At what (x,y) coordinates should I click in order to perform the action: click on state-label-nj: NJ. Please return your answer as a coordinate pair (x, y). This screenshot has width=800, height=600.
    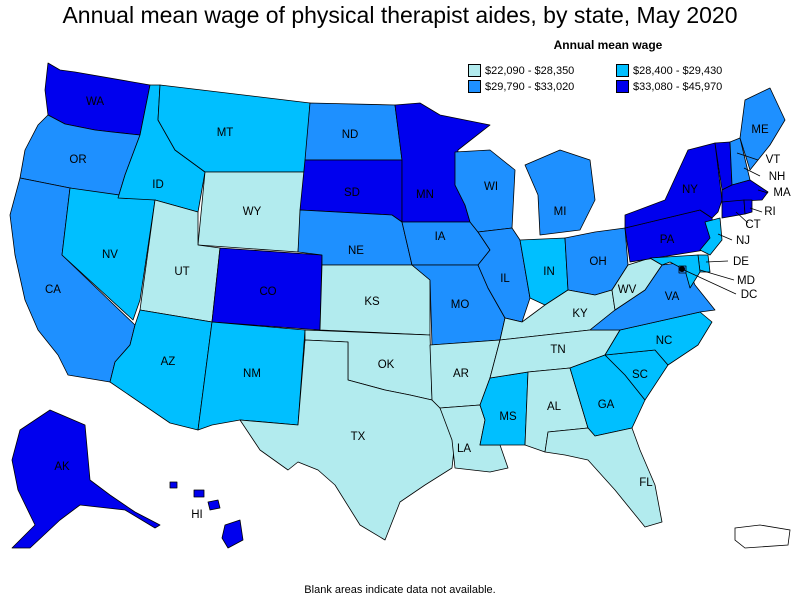
    Looking at the image, I should click on (743, 241).